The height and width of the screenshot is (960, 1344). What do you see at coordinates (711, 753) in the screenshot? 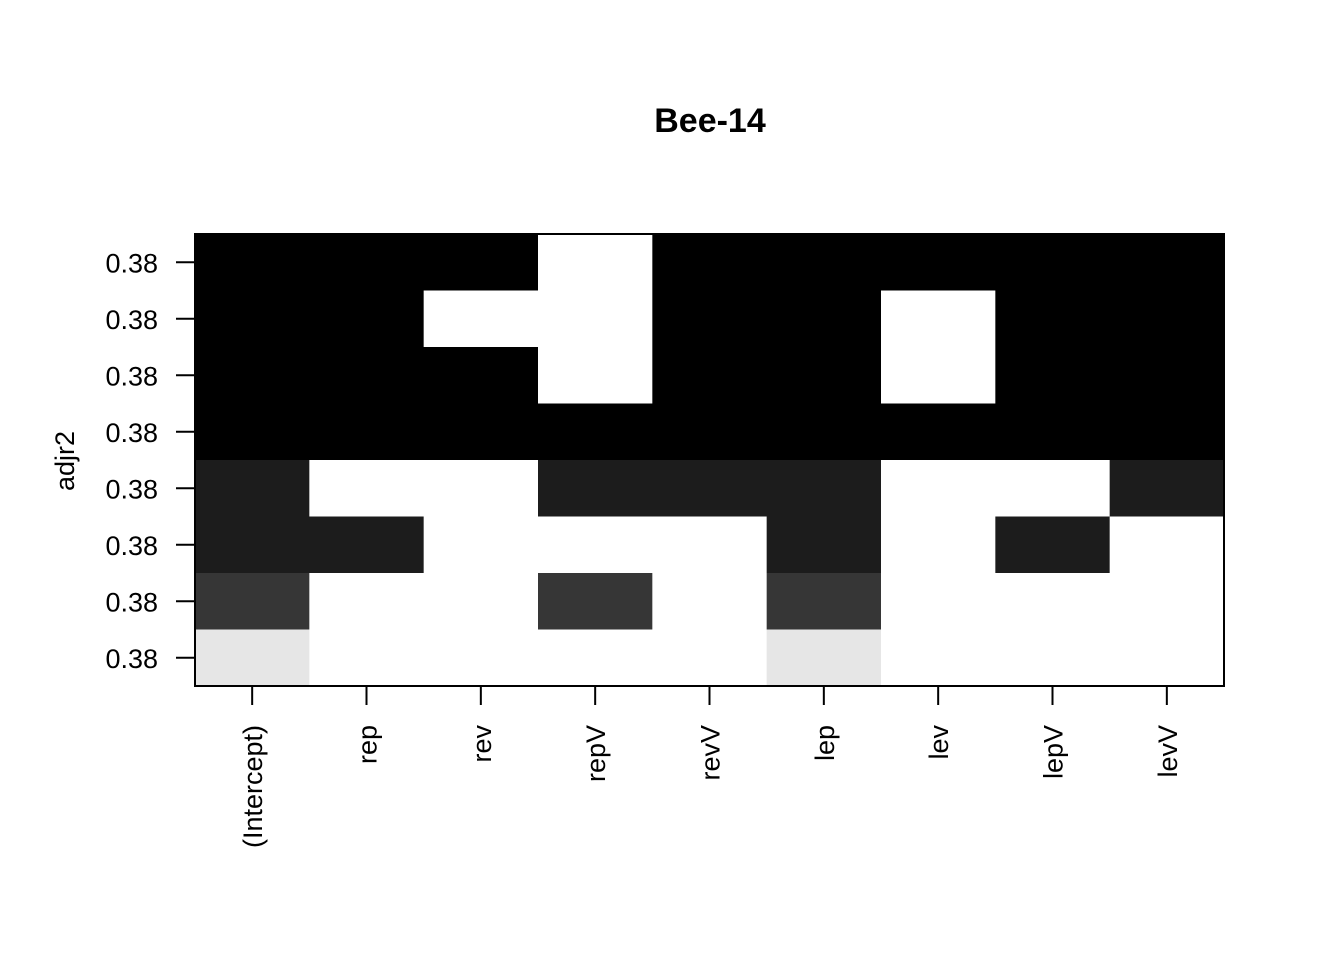
I see `x-tick-label: revV` at bounding box center [711, 753].